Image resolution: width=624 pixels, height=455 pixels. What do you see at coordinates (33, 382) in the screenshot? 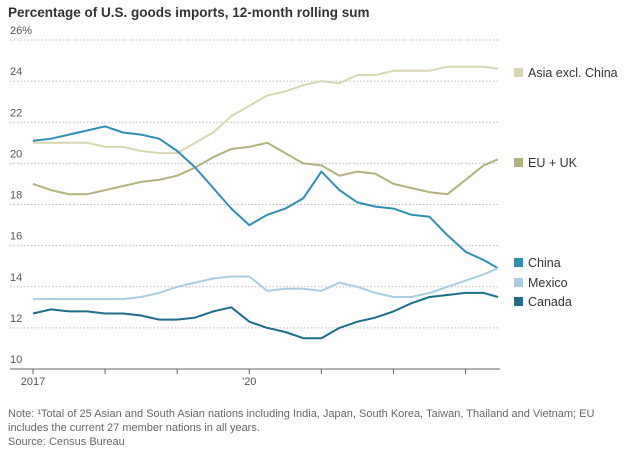
I see `x-tick-label: 2017` at bounding box center [33, 382].